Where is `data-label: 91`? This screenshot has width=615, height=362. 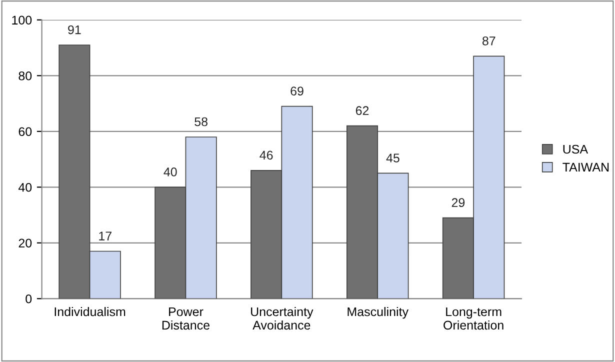
data-label: 91 is located at coordinates (74, 29).